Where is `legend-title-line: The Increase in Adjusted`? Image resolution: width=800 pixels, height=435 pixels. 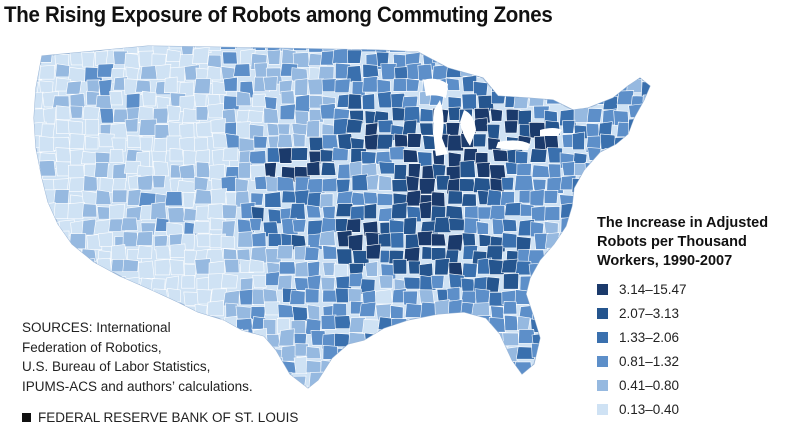
legend-title-line: The Increase in Adjusted is located at coordinates (683, 223).